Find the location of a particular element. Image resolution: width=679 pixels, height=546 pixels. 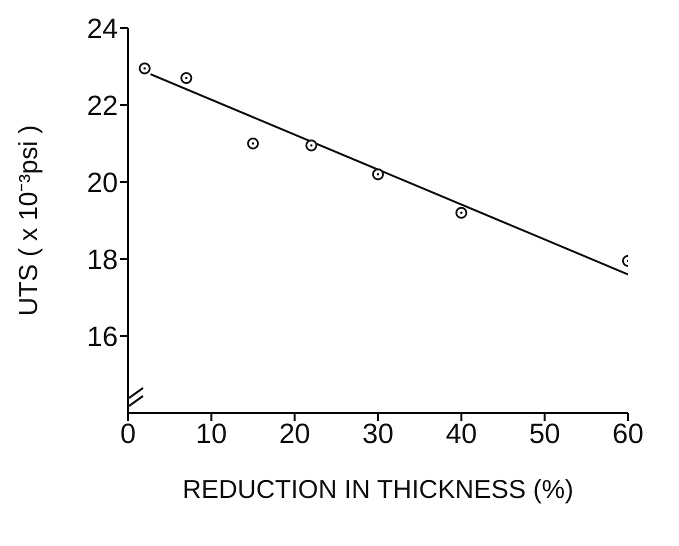

x-tick-label: 10 is located at coordinates (211, 433).